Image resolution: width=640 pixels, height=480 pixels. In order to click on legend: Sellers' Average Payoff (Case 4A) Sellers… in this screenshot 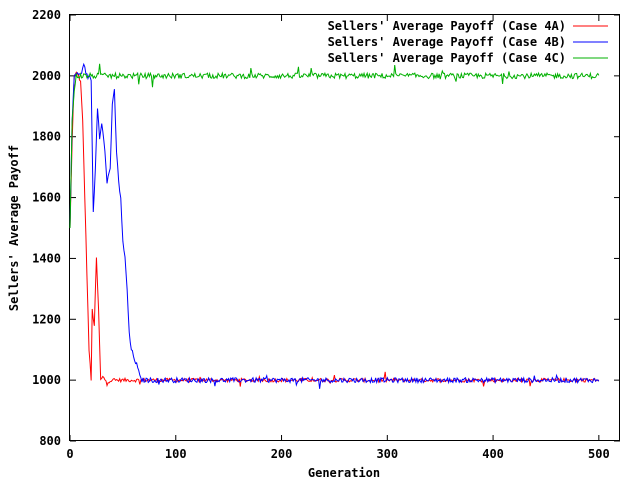, I will do `click(468, 42)`.